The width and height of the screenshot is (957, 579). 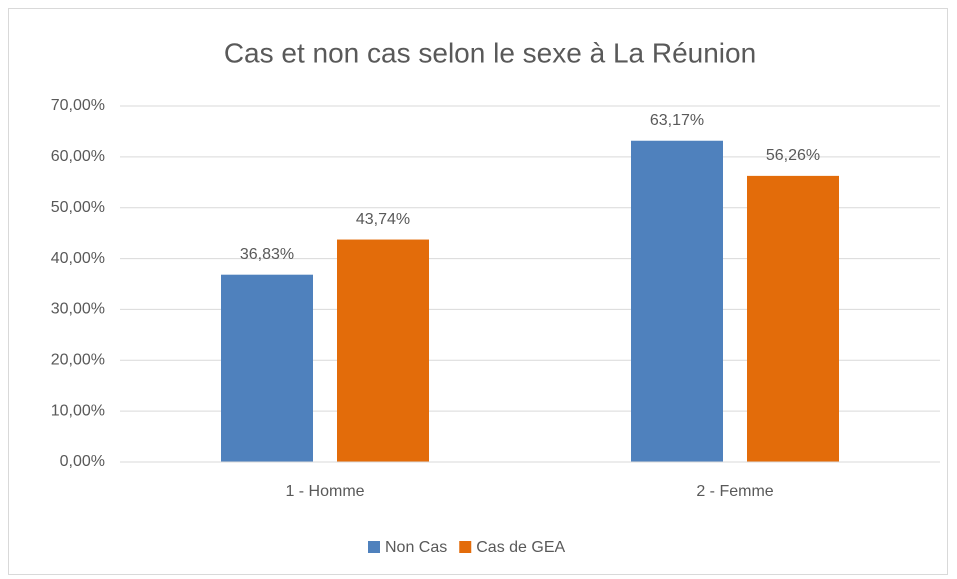 What do you see at coordinates (324, 491) in the screenshot?
I see `x-tick-label: 1 - Homme` at bounding box center [324, 491].